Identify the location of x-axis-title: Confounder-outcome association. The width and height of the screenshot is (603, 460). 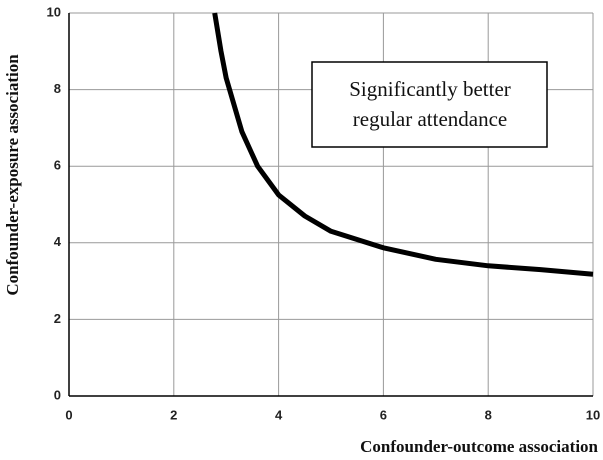
(479, 446).